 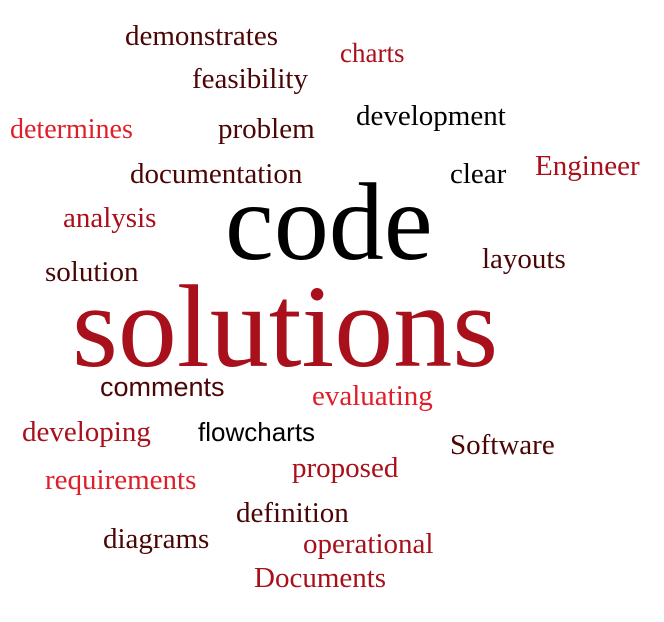 What do you see at coordinates (156, 539) in the screenshot?
I see `word-diagrams: diagrams` at bounding box center [156, 539].